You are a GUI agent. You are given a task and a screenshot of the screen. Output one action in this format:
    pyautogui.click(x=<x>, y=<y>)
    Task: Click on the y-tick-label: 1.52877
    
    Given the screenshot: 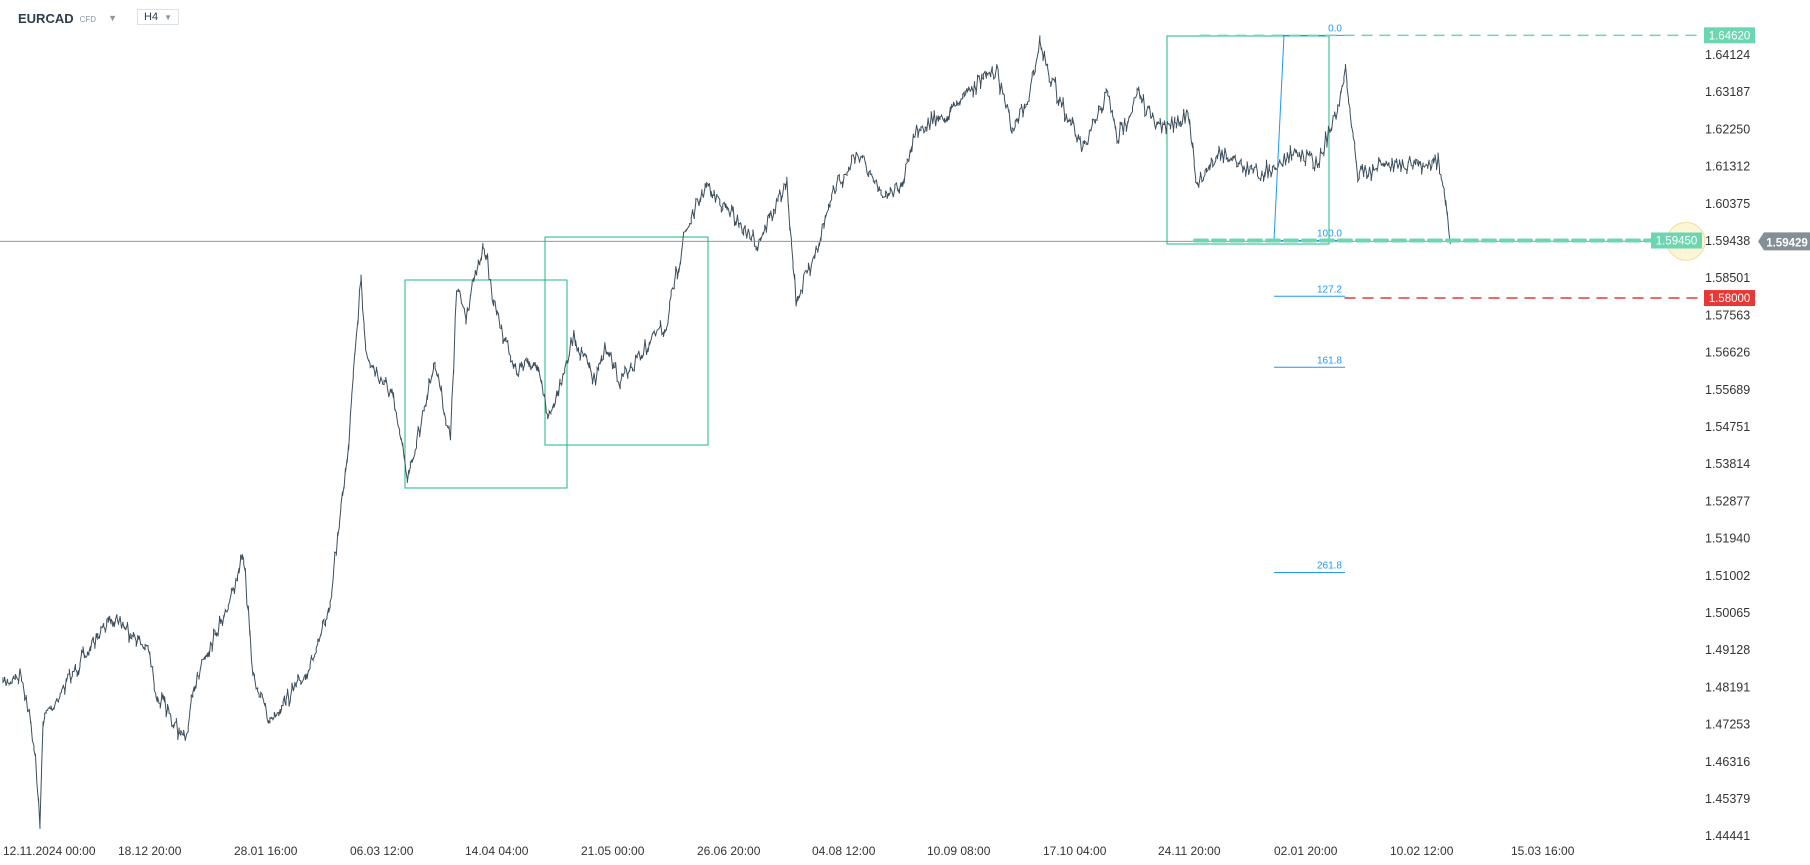 What is the action you would take?
    pyautogui.click(x=1727, y=501)
    